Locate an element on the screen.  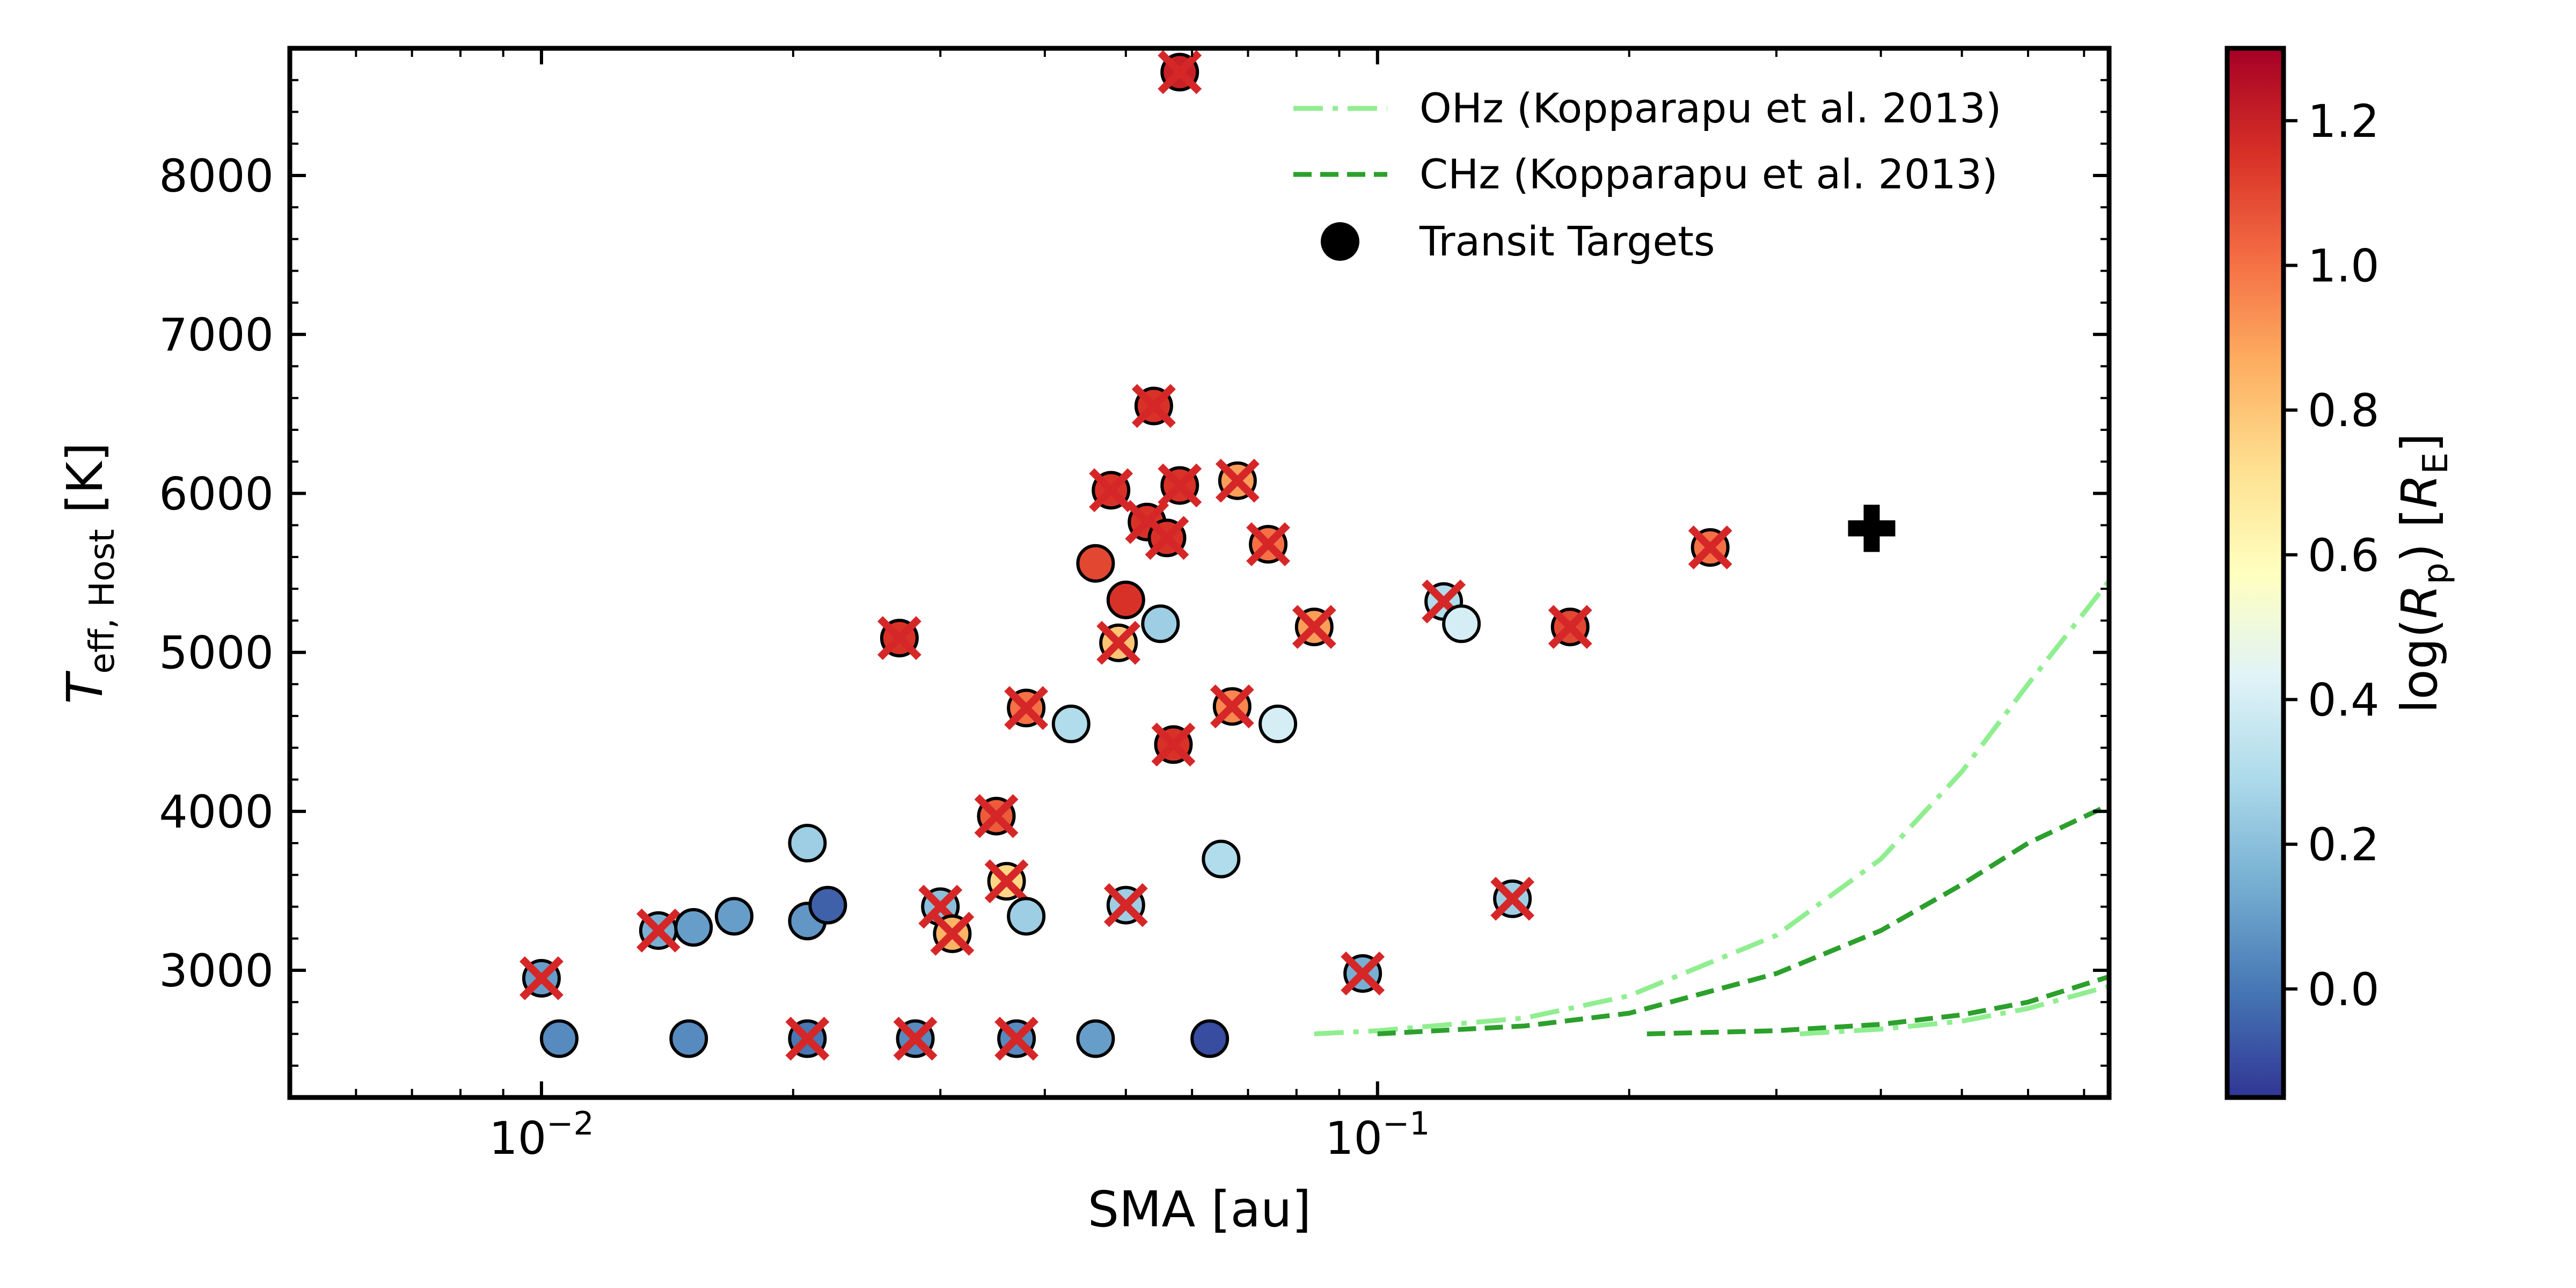
legend-transit-marker is located at coordinates (1340, 241).